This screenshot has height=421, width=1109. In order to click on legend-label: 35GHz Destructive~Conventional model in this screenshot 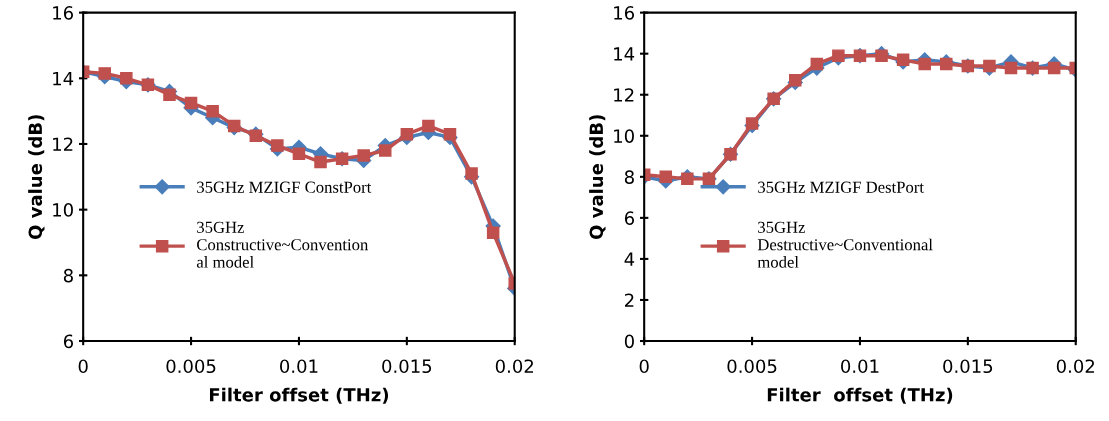, I will do `click(845, 244)`.